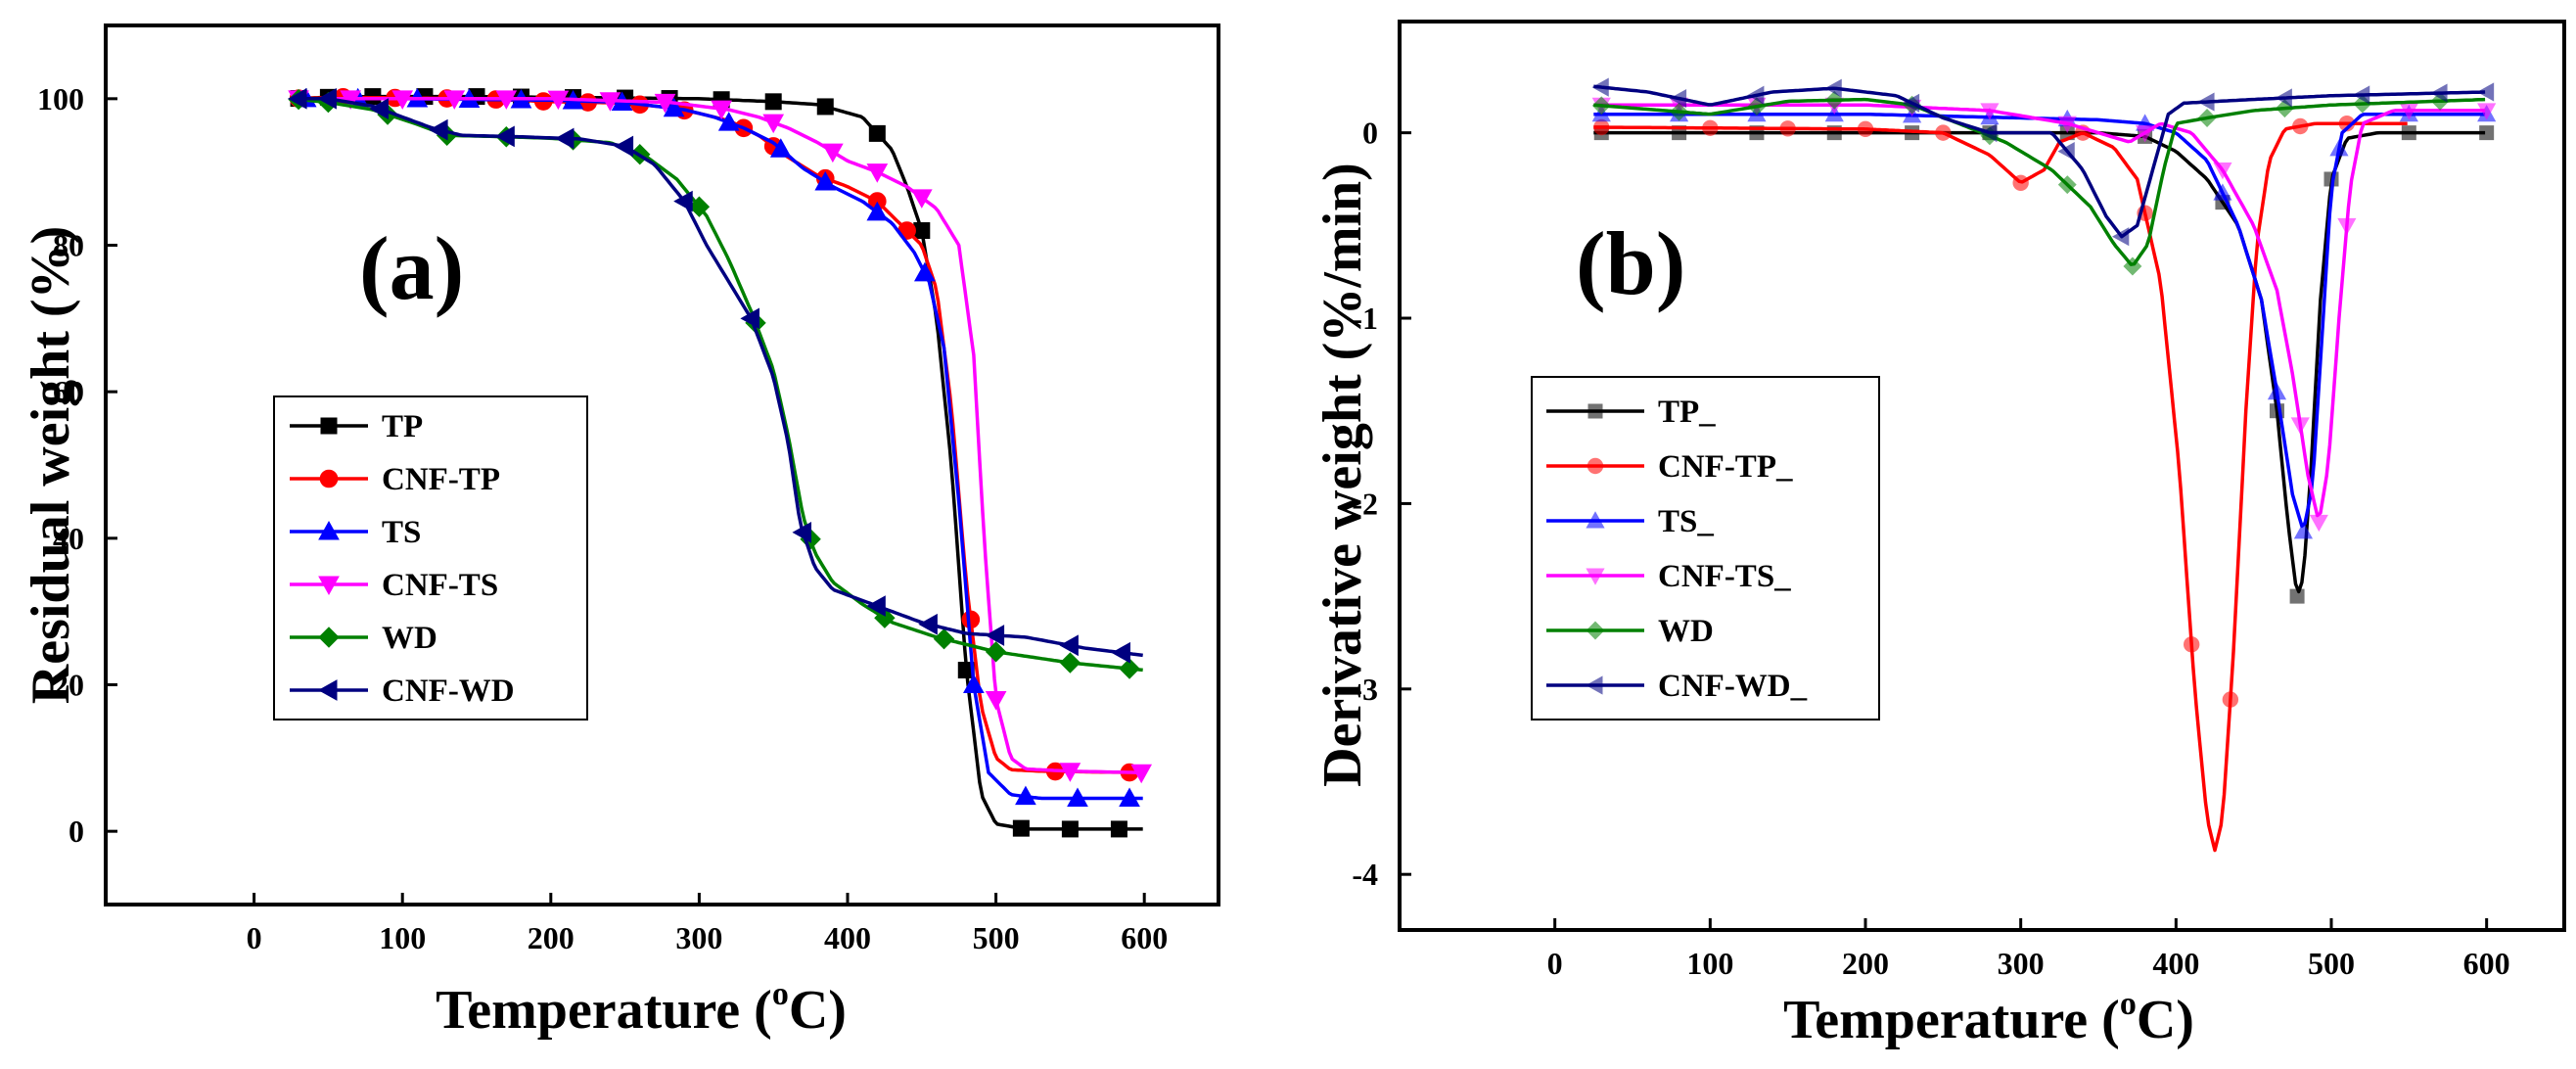 The image size is (2576, 1069). Describe the element at coordinates (1733, 686) in the screenshot. I see `legend-label: CNF-WD_` at that location.